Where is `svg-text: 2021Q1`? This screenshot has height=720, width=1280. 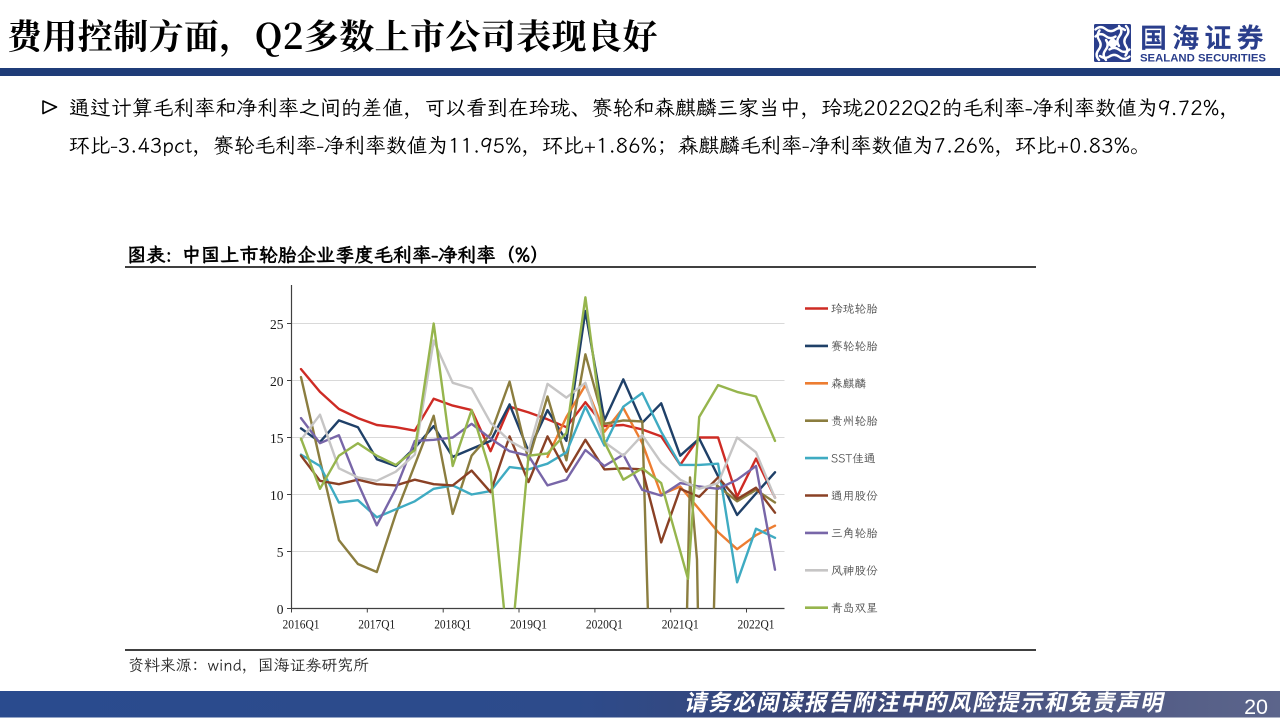 svg-text: 2021Q1 is located at coordinates (680, 625).